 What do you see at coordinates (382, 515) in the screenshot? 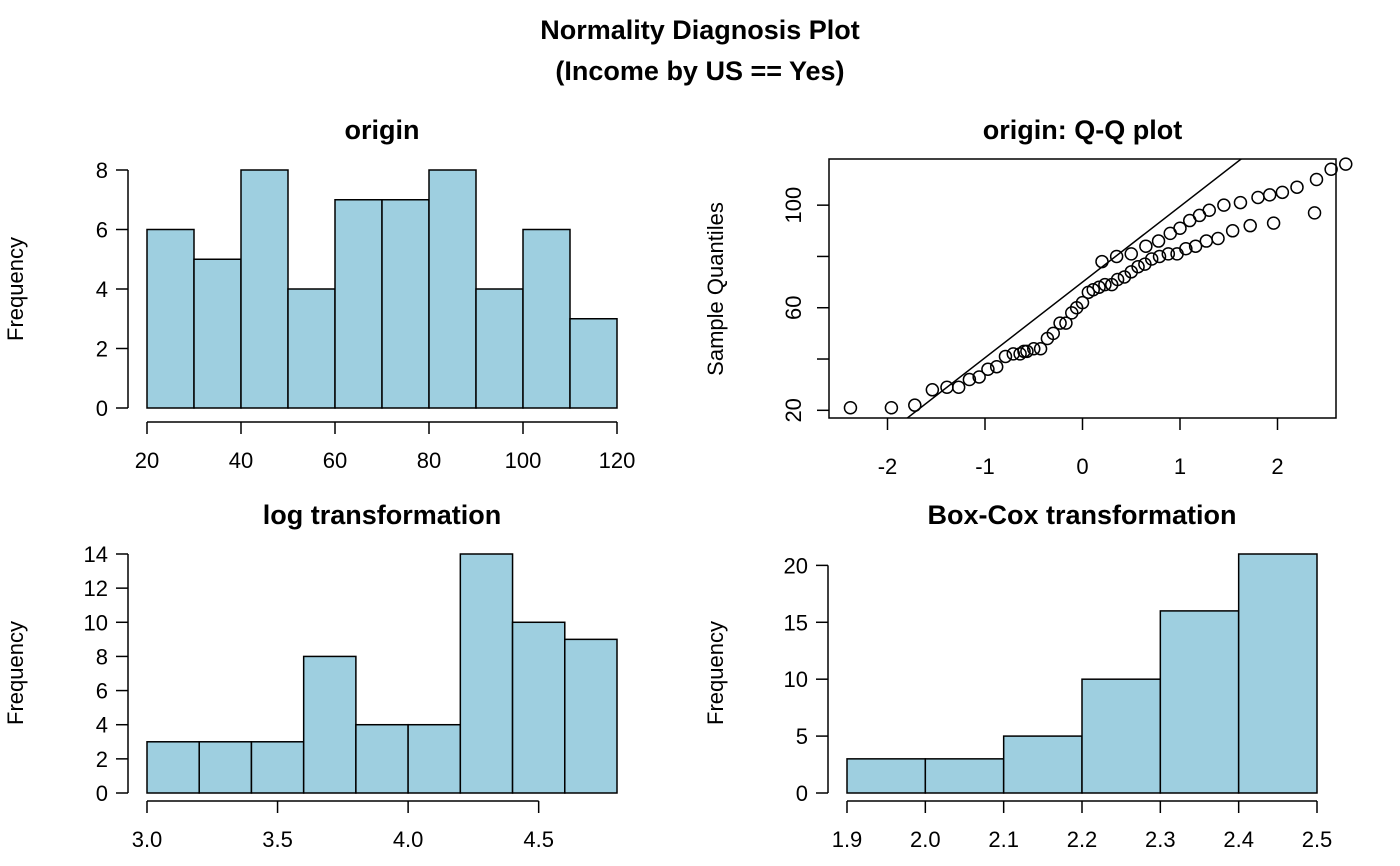
I see `panel-title: log transformation` at bounding box center [382, 515].